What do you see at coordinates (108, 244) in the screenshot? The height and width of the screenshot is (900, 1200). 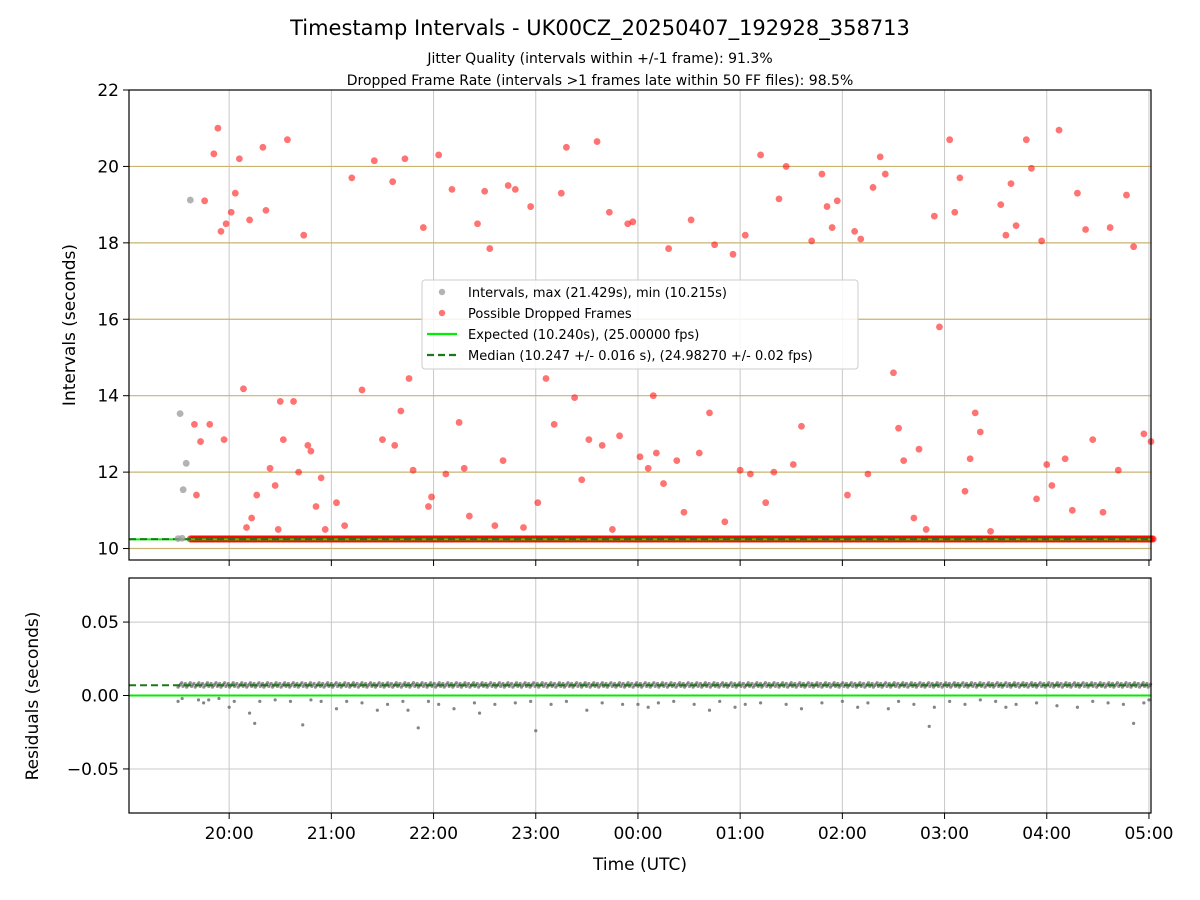 I see `top-y-tick-label: 18` at bounding box center [108, 244].